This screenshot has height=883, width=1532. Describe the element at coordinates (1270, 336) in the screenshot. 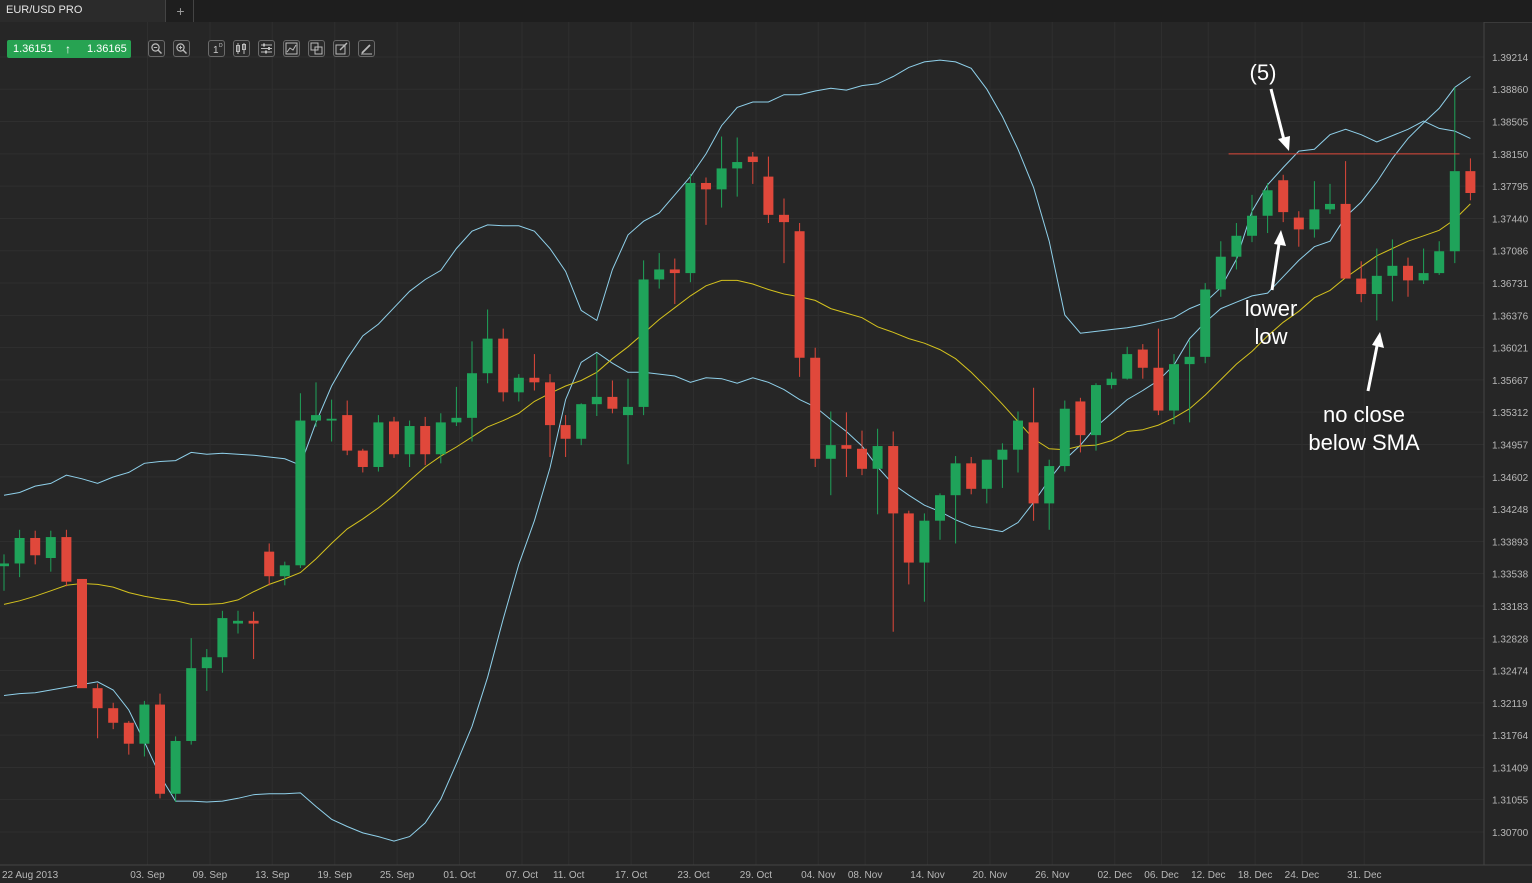

I see `annotation-lower-line2: low` at that location.